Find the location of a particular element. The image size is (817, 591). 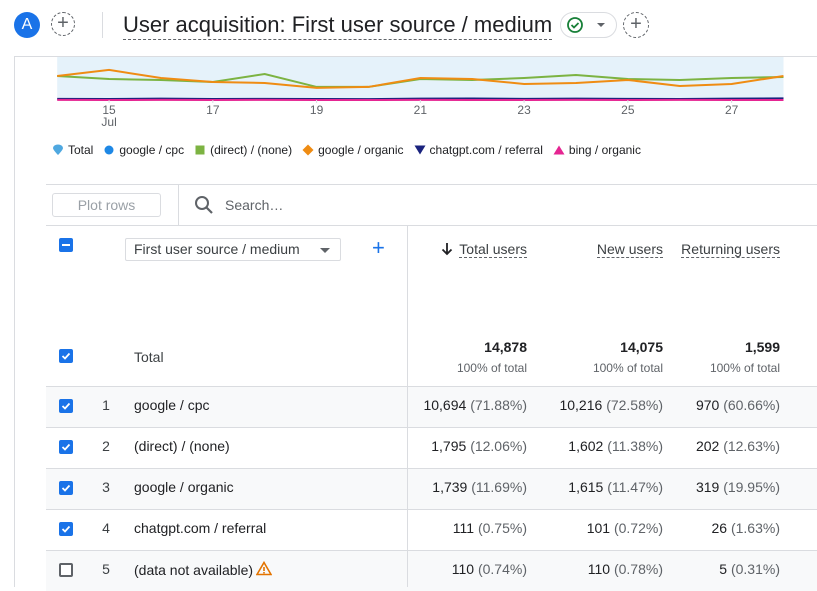

metric-share: (11.69%) is located at coordinates (499, 487).